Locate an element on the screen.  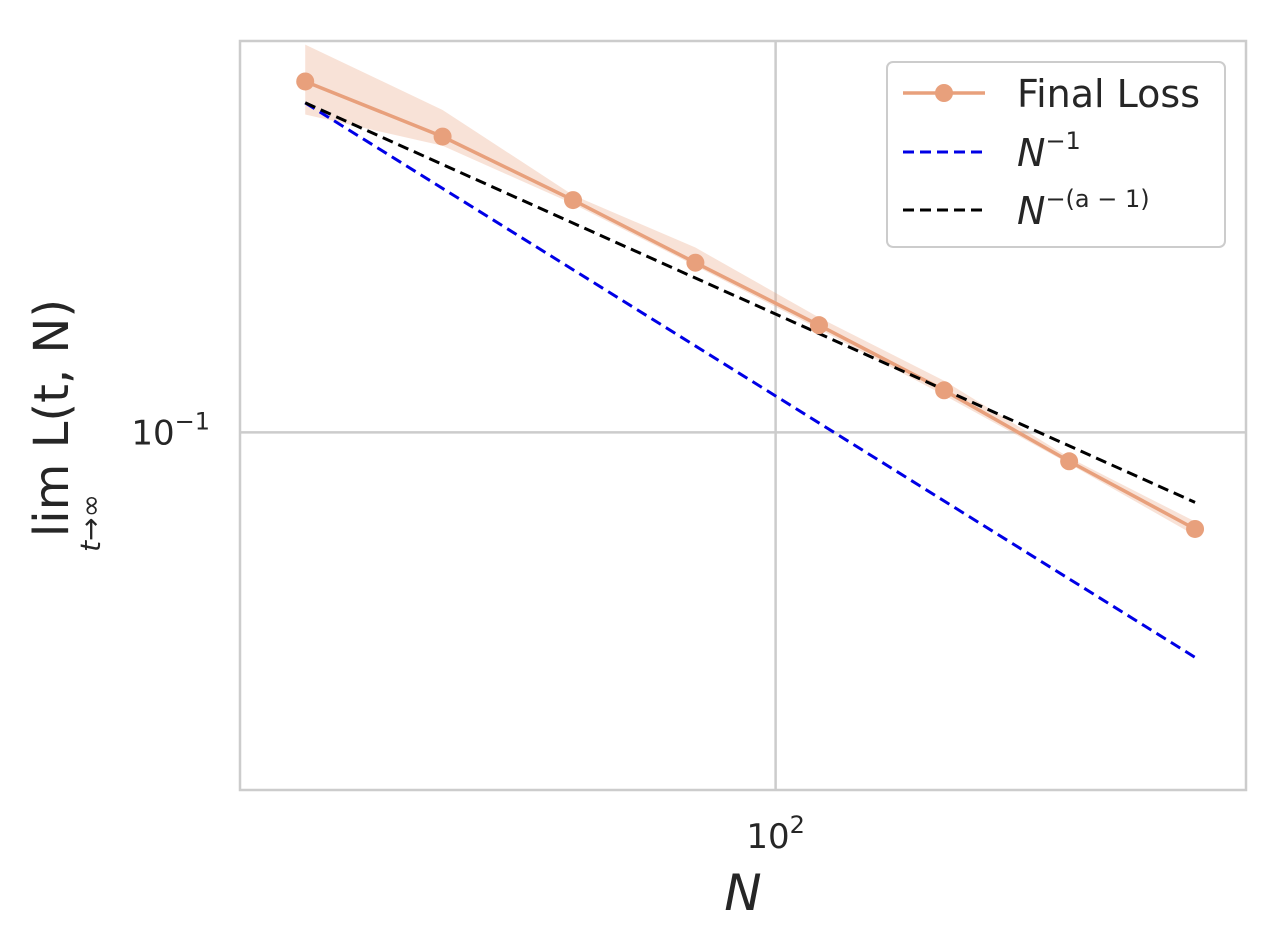
y-axis-label-sub: t→∞ is located at coordinates (90, 523).